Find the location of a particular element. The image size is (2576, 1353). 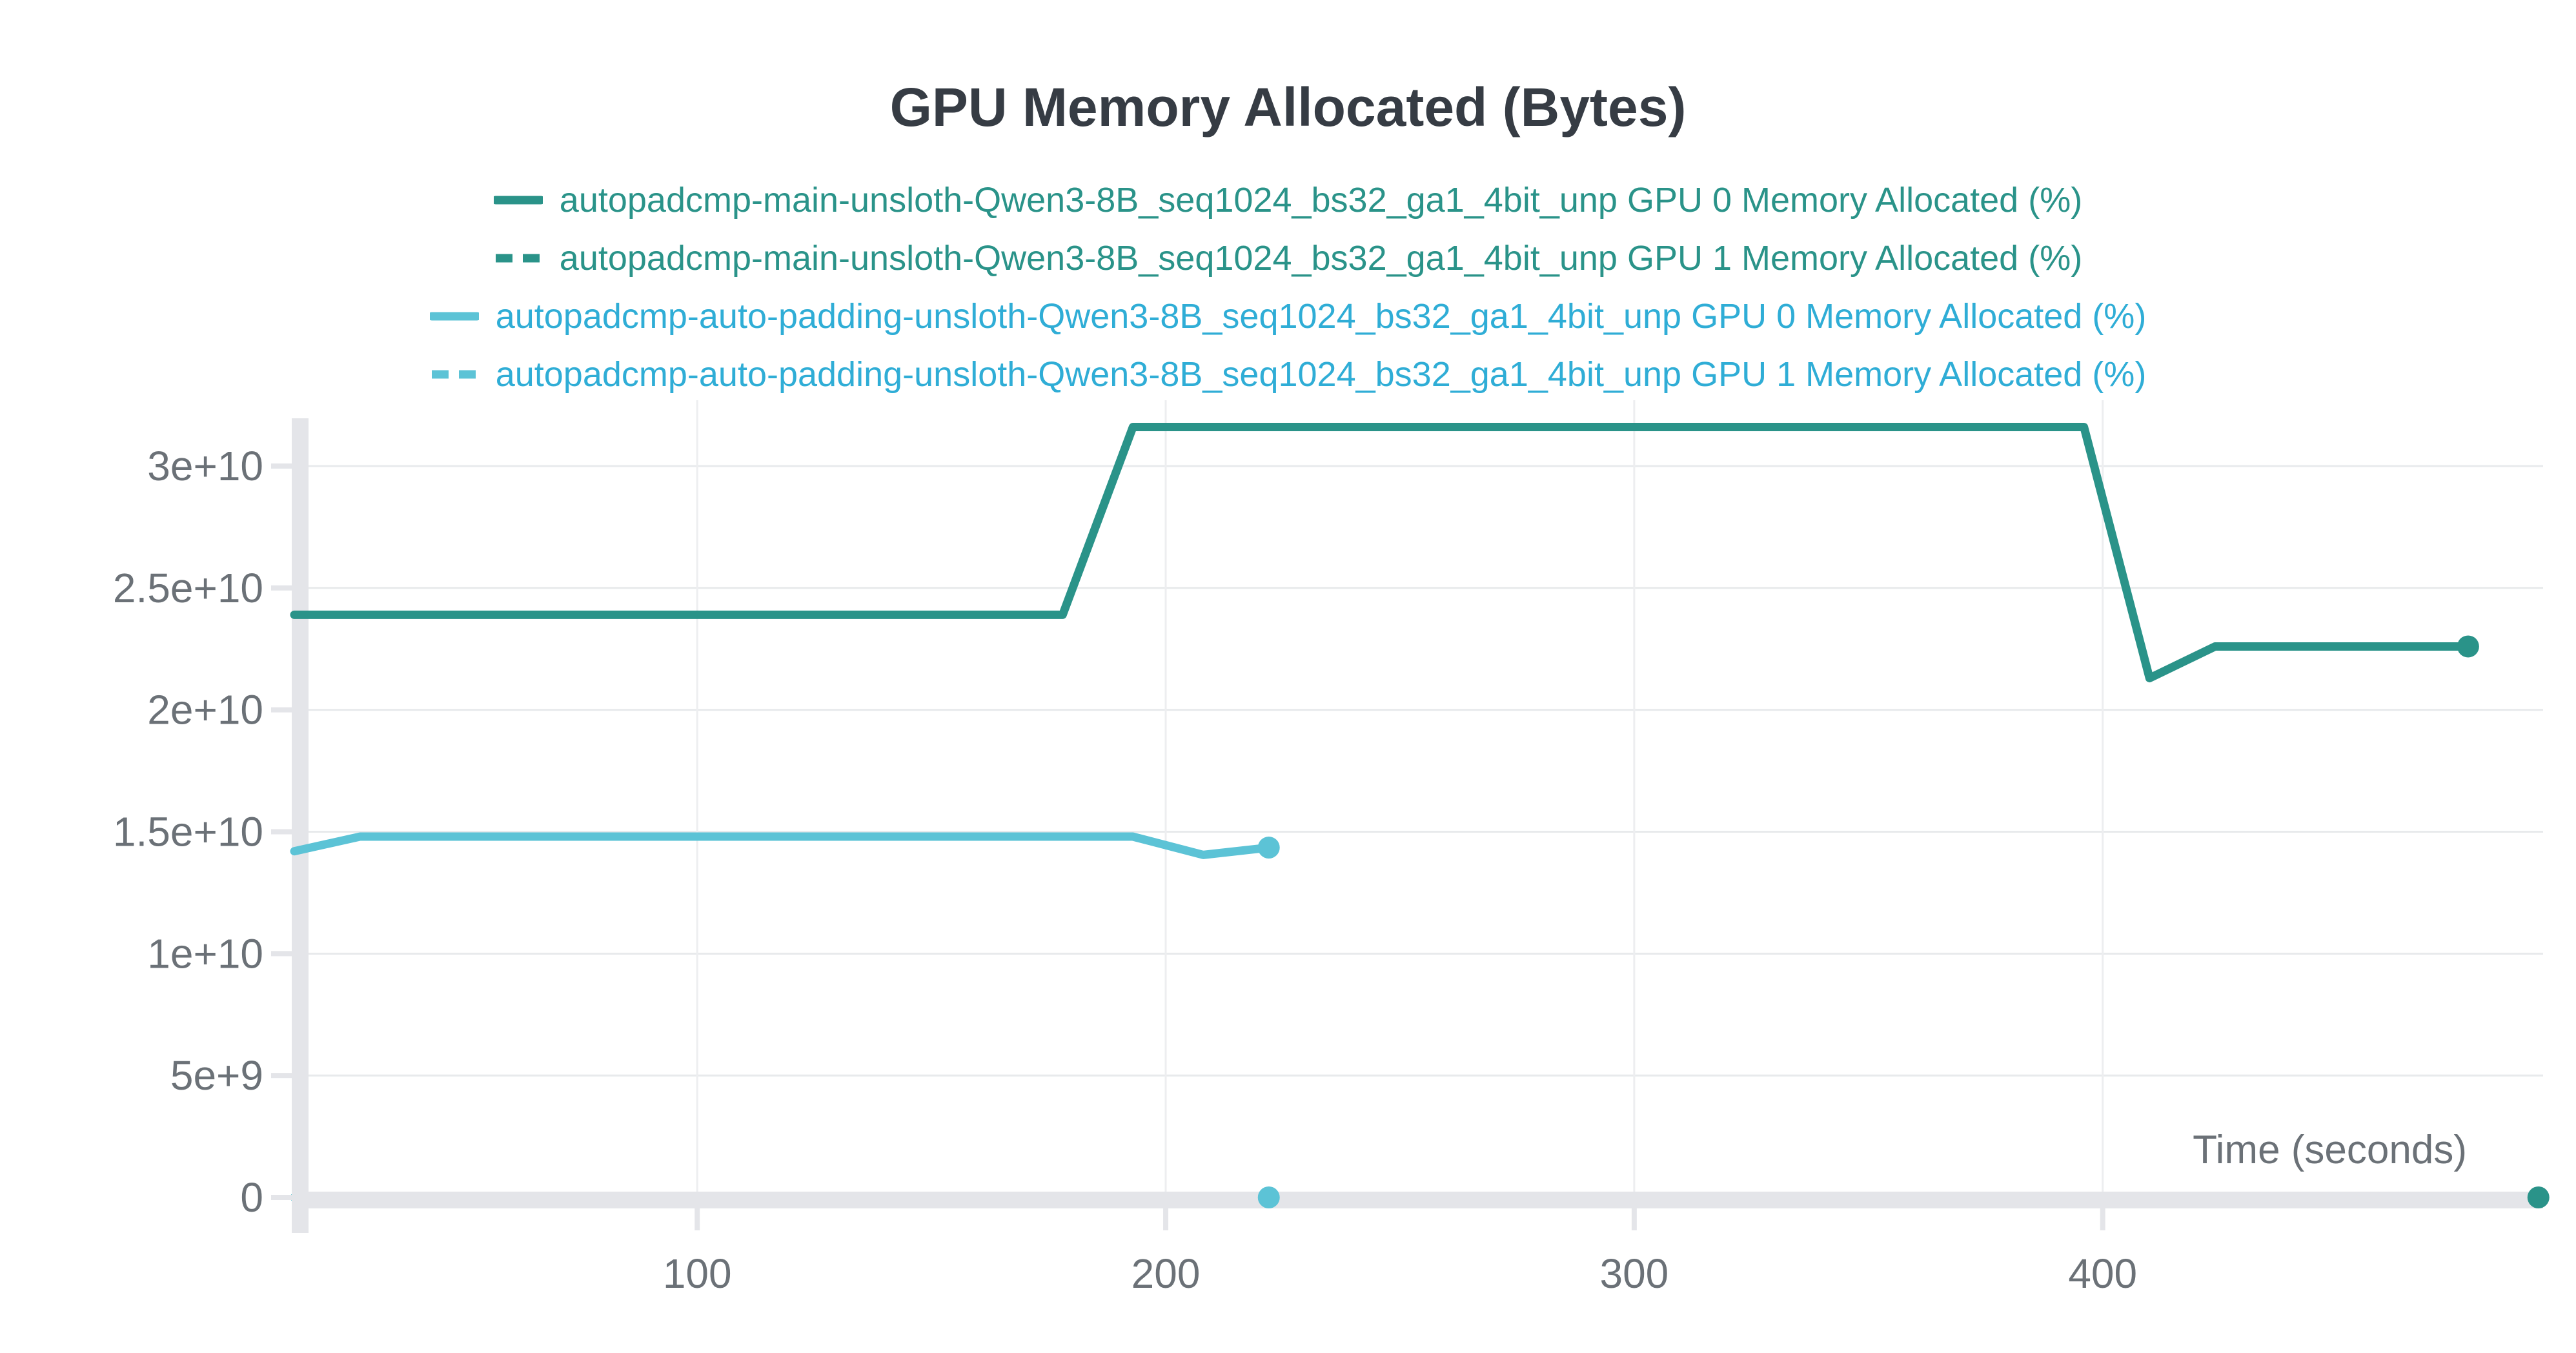

legend-line-sample-dashed-blue is located at coordinates (454, 374).